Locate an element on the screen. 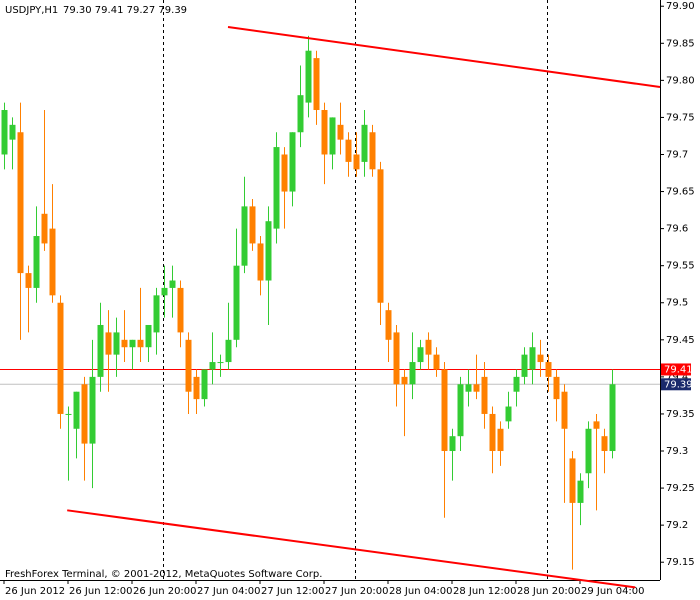 This screenshot has width=700, height=600. y-tick-label: 79.80 is located at coordinates (680, 80).